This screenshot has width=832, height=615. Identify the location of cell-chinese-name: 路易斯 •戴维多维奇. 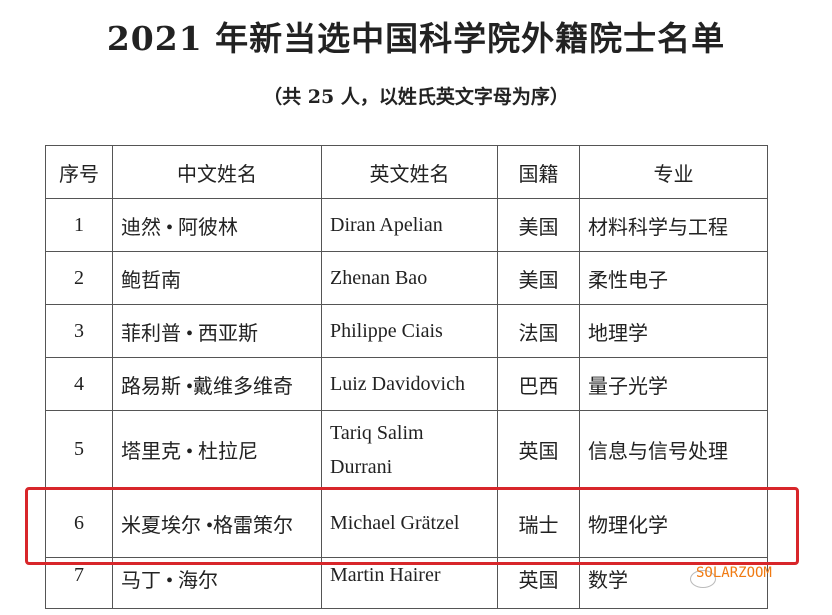
(217, 384).